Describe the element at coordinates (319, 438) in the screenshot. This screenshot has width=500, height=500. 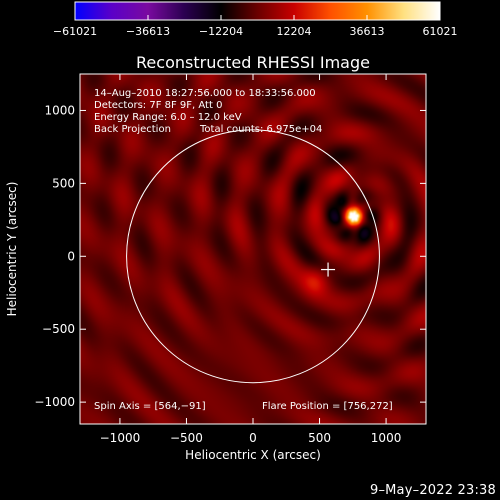
I see `x-tick-label: 500` at that location.